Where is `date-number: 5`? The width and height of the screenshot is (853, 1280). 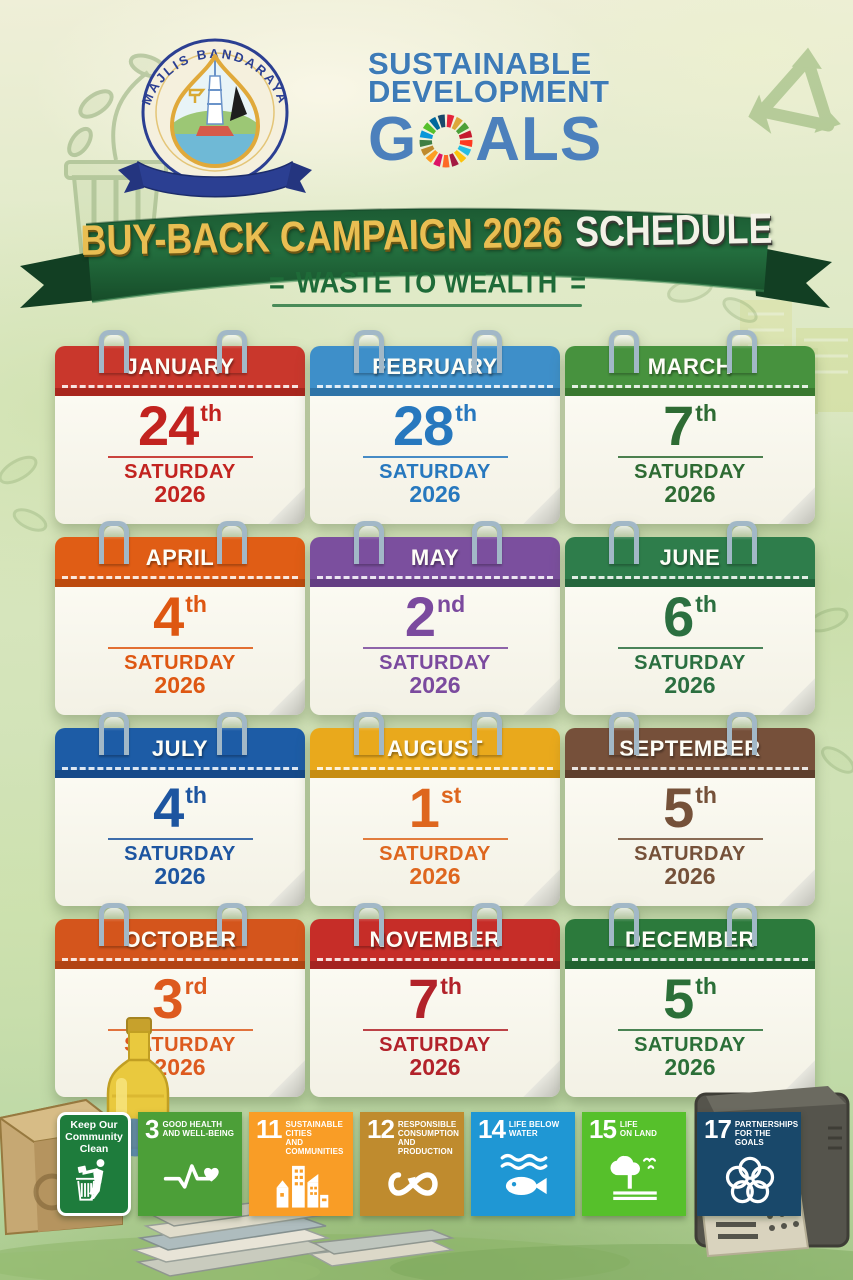
date-number: 5 is located at coordinates (678, 808).